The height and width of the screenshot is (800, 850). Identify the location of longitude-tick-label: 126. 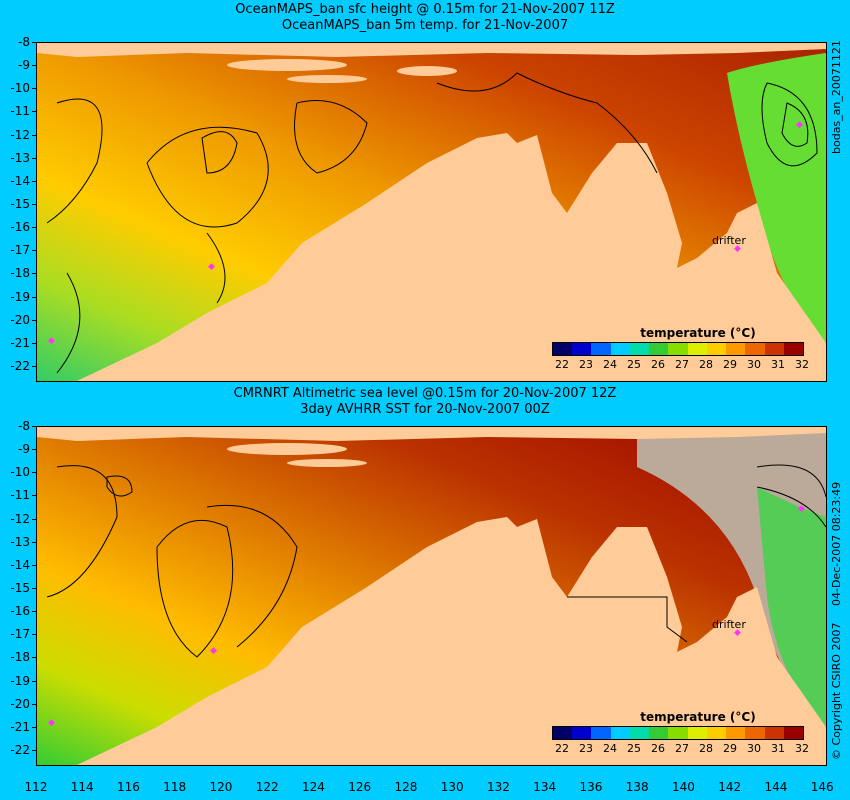
(360, 787).